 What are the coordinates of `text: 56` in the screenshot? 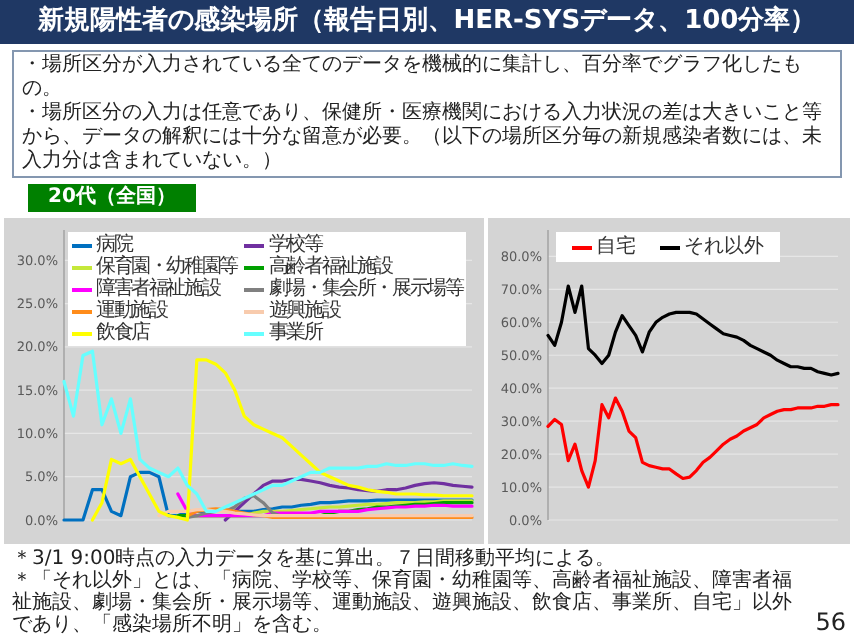 It's located at (830, 622).